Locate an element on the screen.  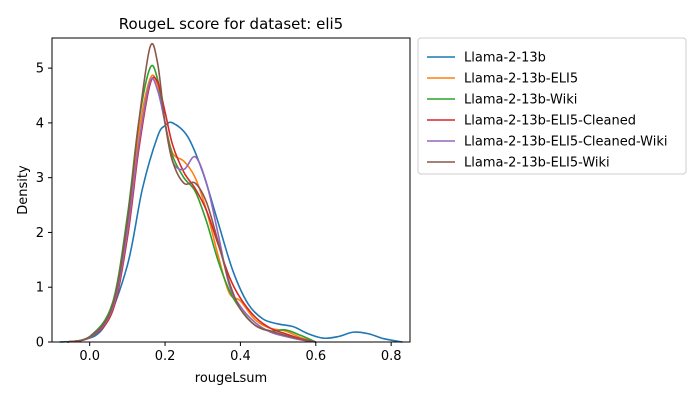
x-axis: 0.0 0.2 0.4 0.6 0.8 is located at coordinates (240, 353).